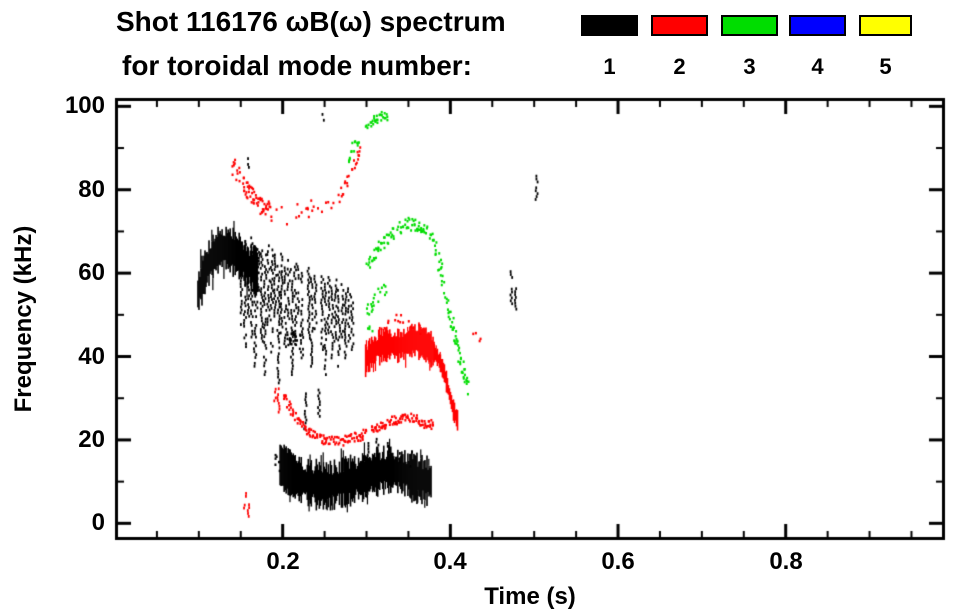  I want to click on ytick-0: 0, so click(98, 522).